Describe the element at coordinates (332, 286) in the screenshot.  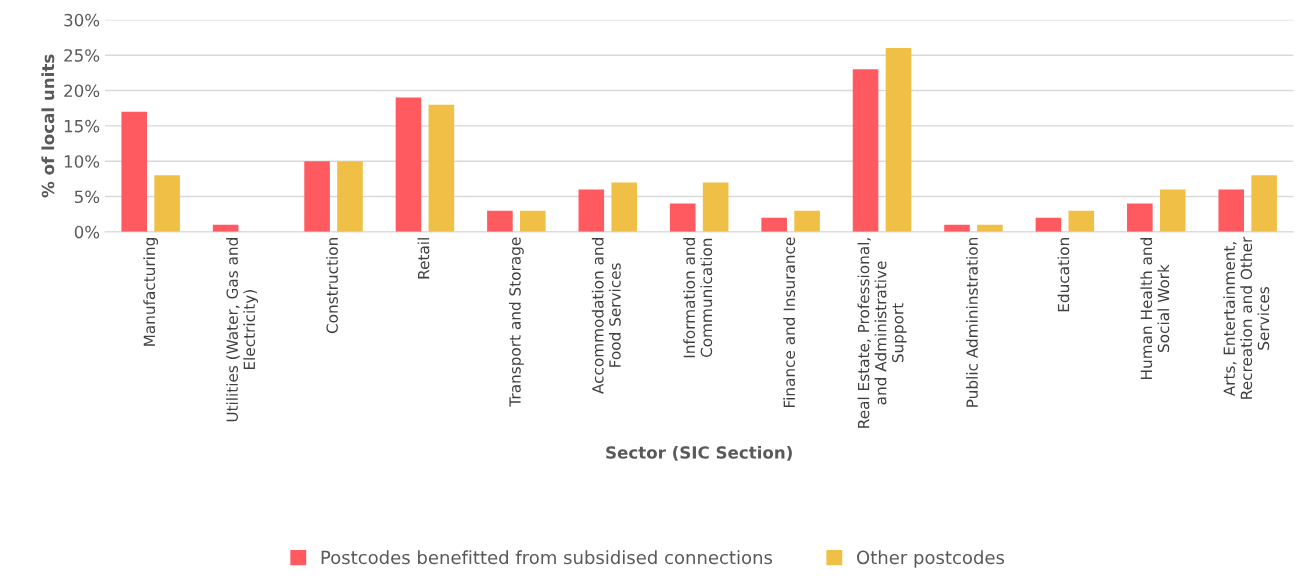
I see `x-tick-label: Construction` at that location.